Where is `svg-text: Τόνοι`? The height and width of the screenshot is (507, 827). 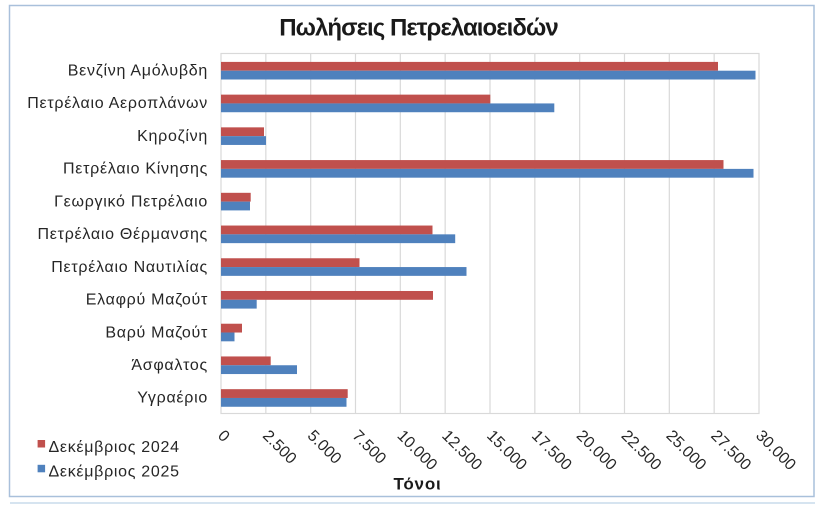 svg-text: Τόνοι is located at coordinates (417, 484).